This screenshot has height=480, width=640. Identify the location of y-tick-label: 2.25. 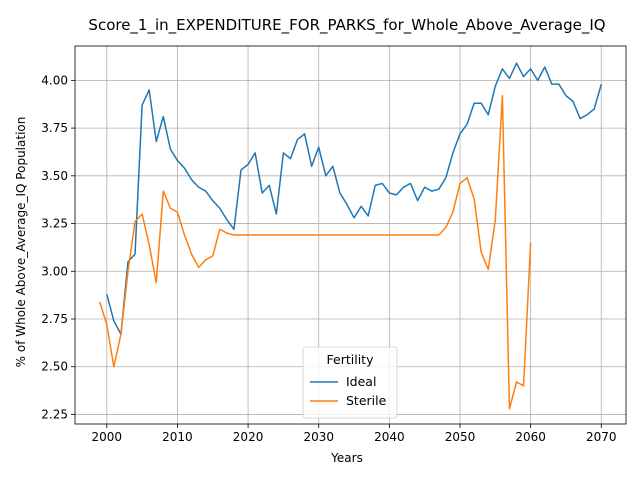
(54, 414).